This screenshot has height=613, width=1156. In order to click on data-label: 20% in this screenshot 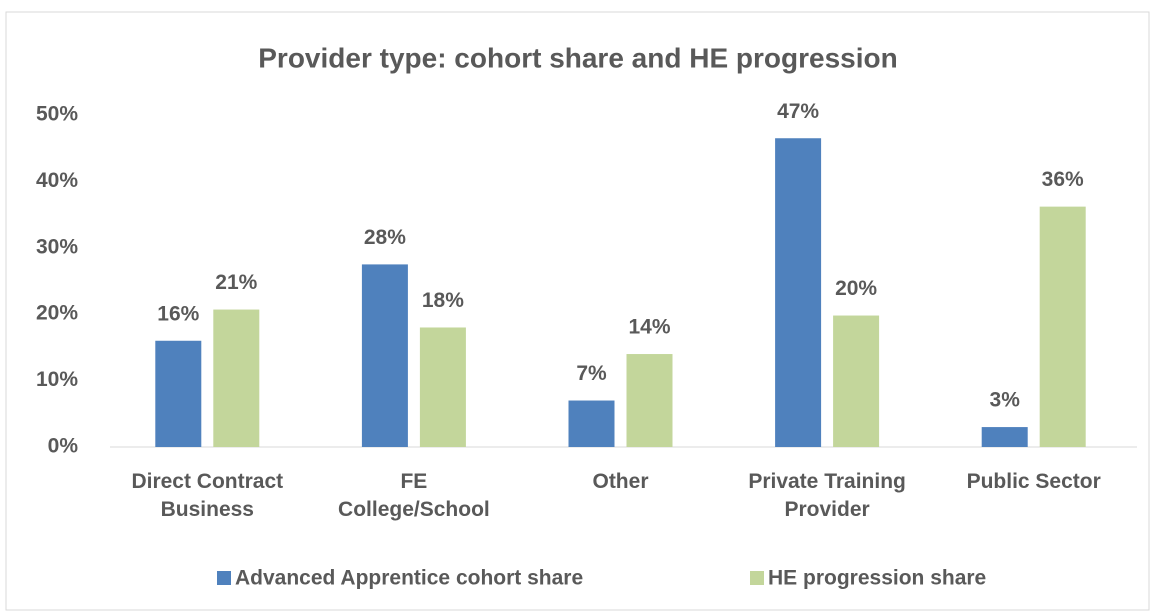, I will do `click(856, 288)`.